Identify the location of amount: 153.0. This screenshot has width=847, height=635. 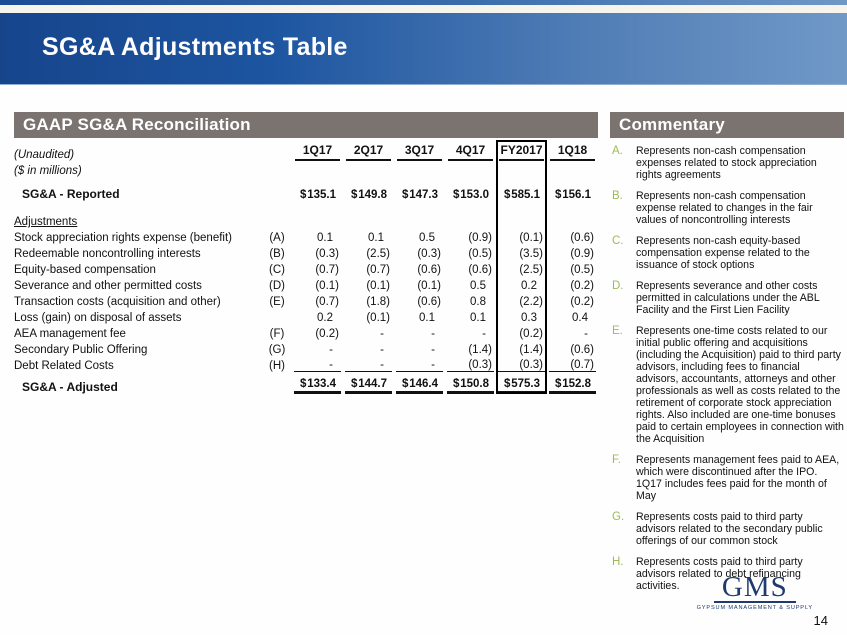
(474, 195).